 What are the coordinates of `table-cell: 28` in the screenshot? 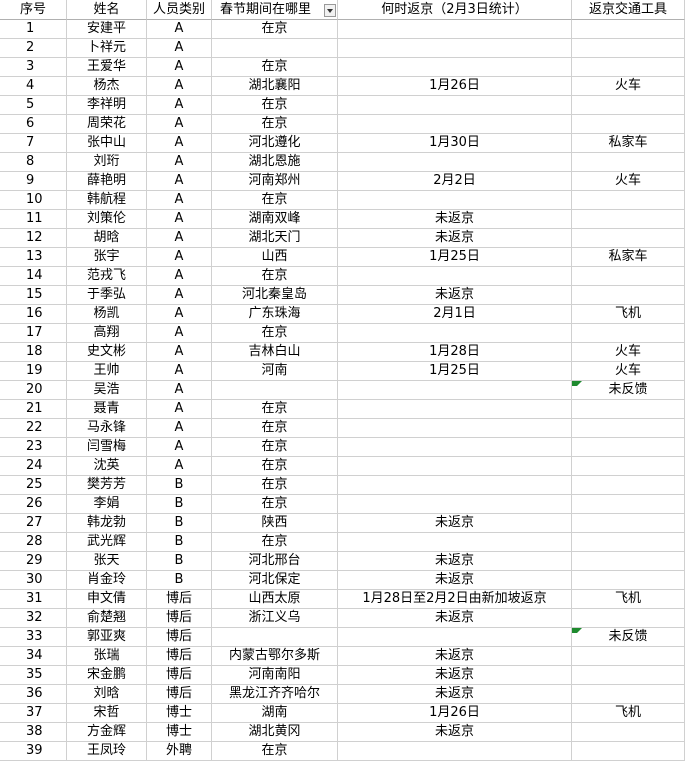 It's located at (33, 542).